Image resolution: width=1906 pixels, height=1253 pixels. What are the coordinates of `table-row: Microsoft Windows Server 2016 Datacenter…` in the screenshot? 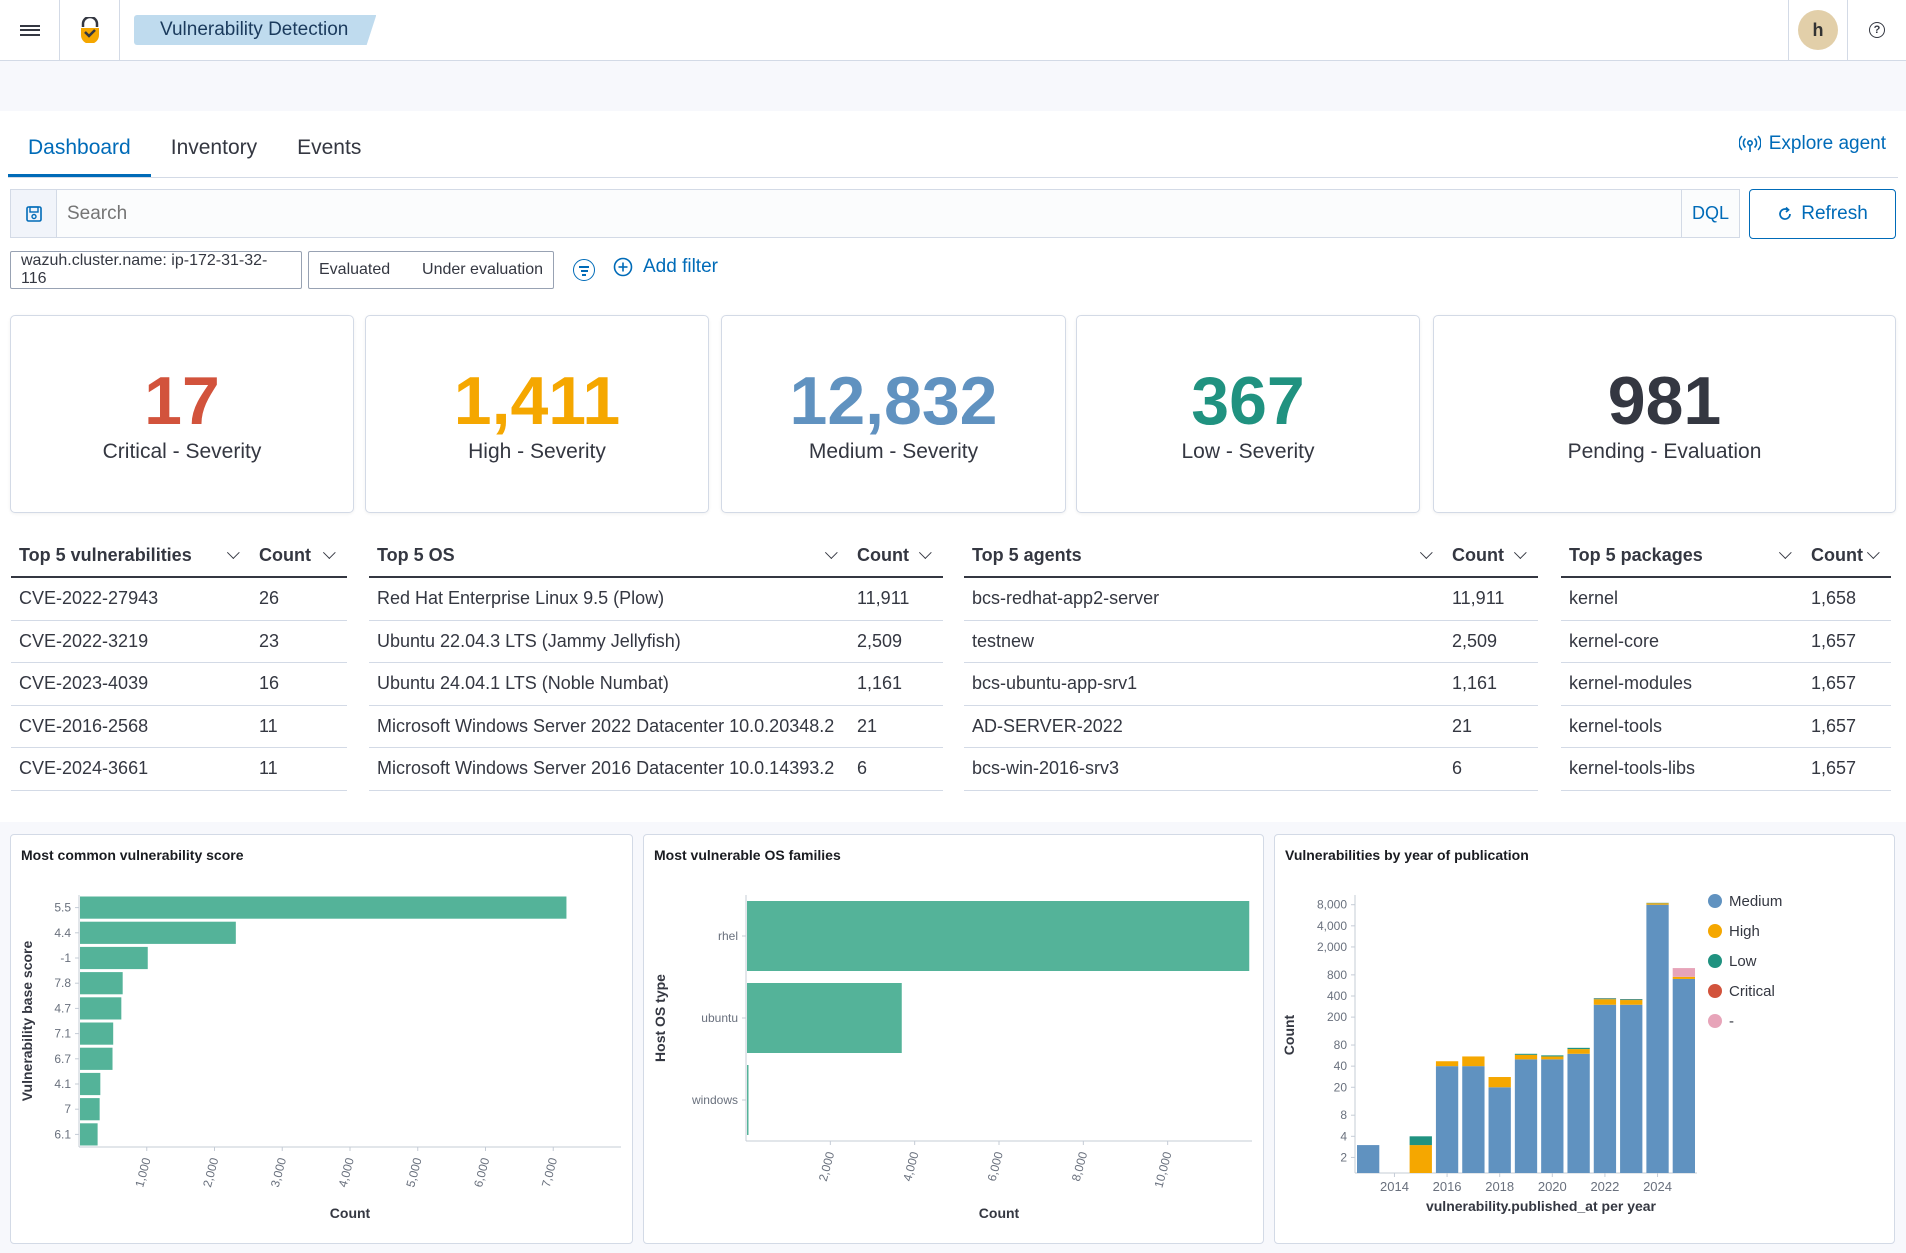 It's located at (656, 769).